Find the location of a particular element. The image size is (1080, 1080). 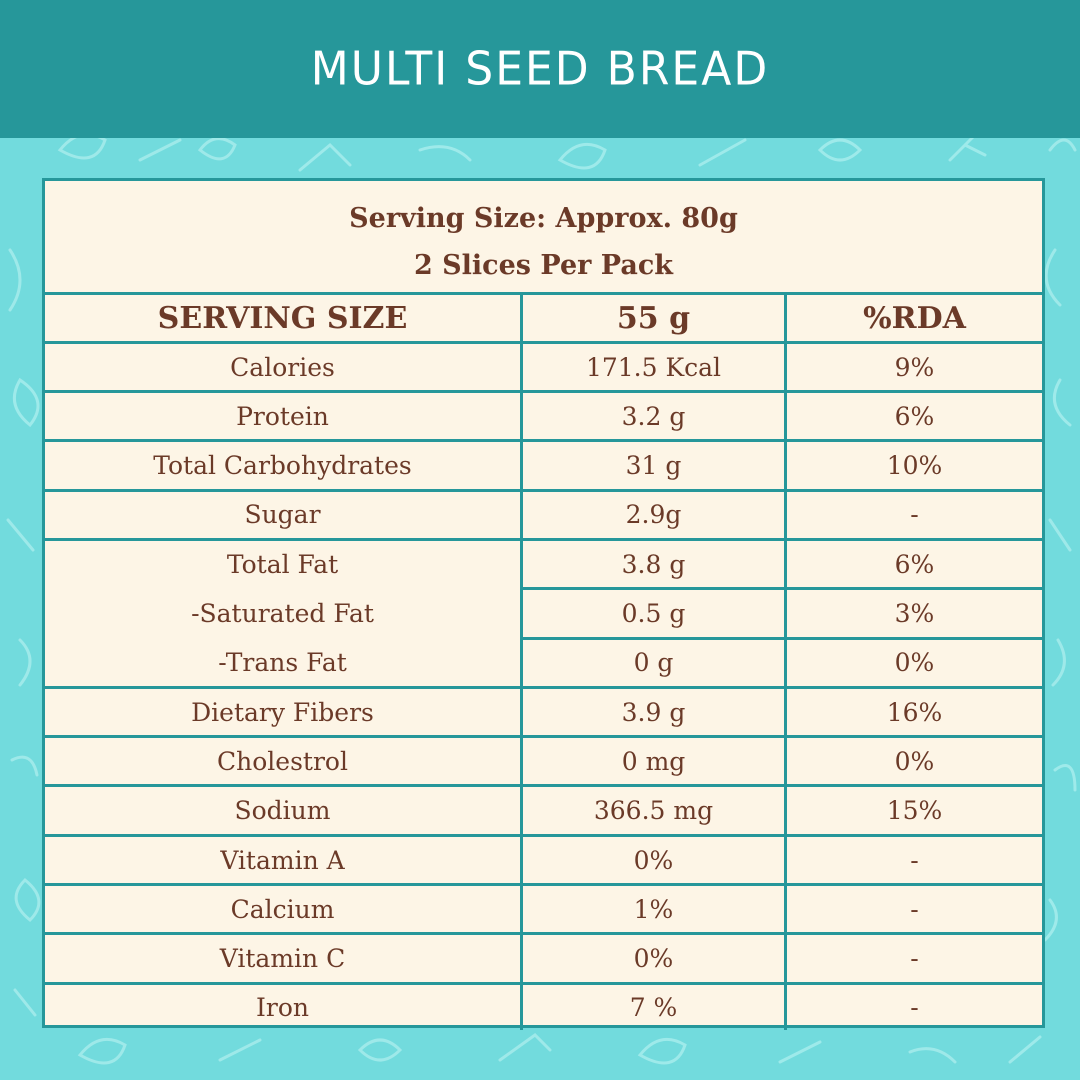

nutrient-name: Calcium is located at coordinates (282, 909).